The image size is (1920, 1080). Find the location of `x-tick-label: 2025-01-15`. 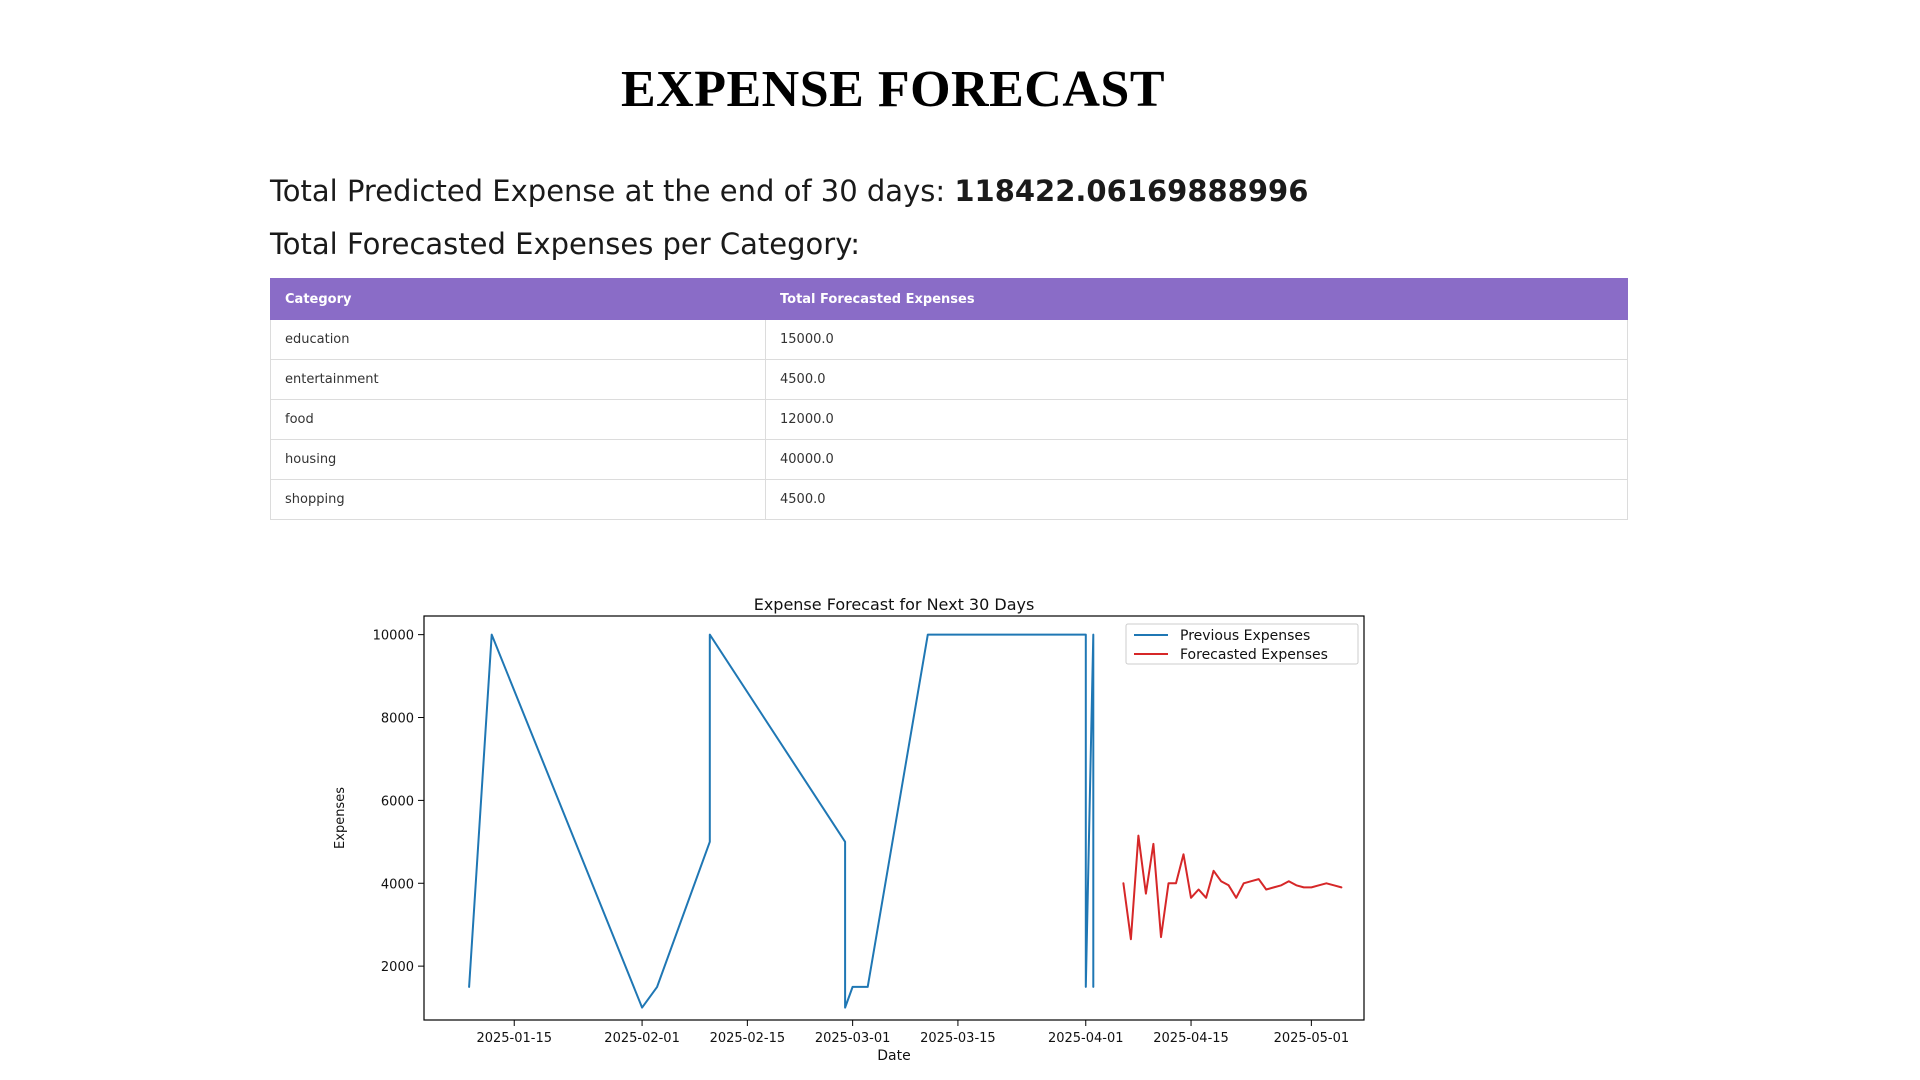

x-tick-label: 2025-01-15 is located at coordinates (514, 1038).